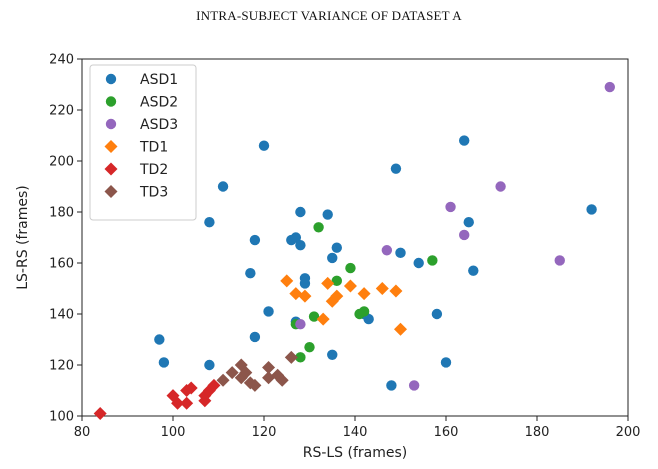 The width and height of the screenshot is (658, 469). Describe the element at coordinates (159, 103) in the screenshot. I see `legend-label-asd2: ASD2` at that location.